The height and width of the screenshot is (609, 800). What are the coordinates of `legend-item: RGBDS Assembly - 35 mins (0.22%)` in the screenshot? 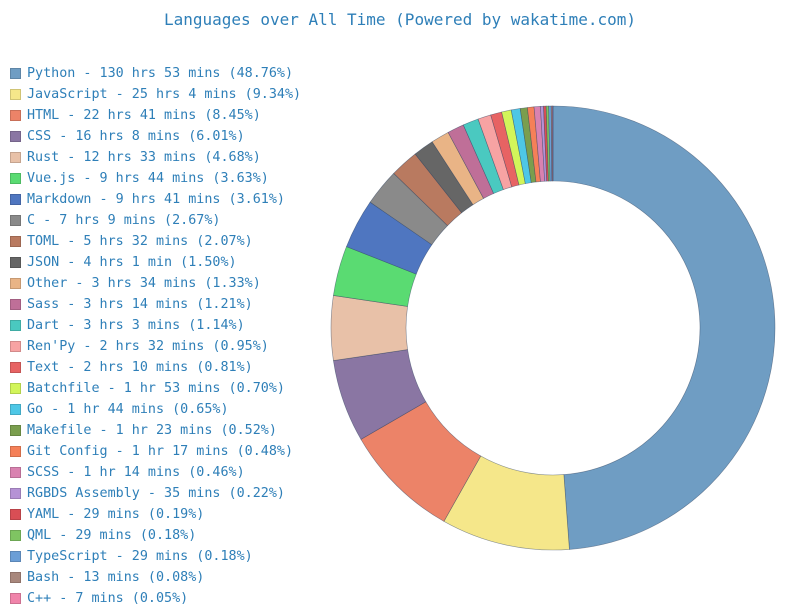 It's located at (155, 493).